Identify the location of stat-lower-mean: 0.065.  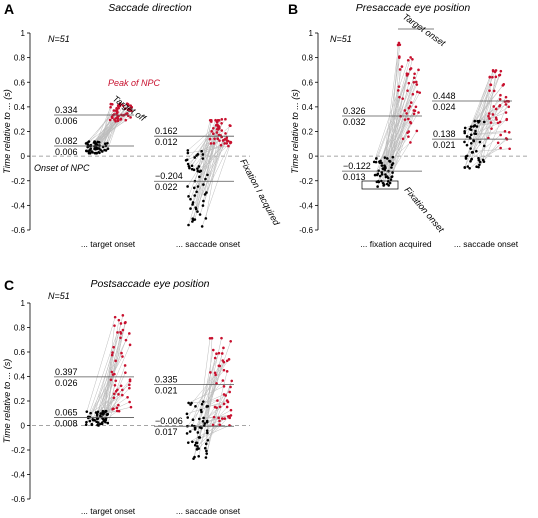
(66, 413).